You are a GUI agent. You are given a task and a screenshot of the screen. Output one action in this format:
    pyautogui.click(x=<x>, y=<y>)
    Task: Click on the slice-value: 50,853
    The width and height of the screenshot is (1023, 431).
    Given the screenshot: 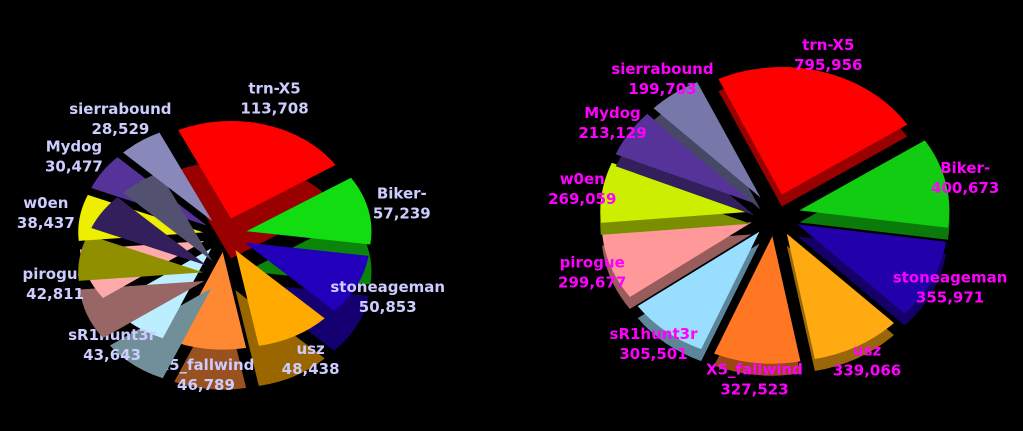 What is the action you would take?
    pyautogui.click(x=388, y=307)
    